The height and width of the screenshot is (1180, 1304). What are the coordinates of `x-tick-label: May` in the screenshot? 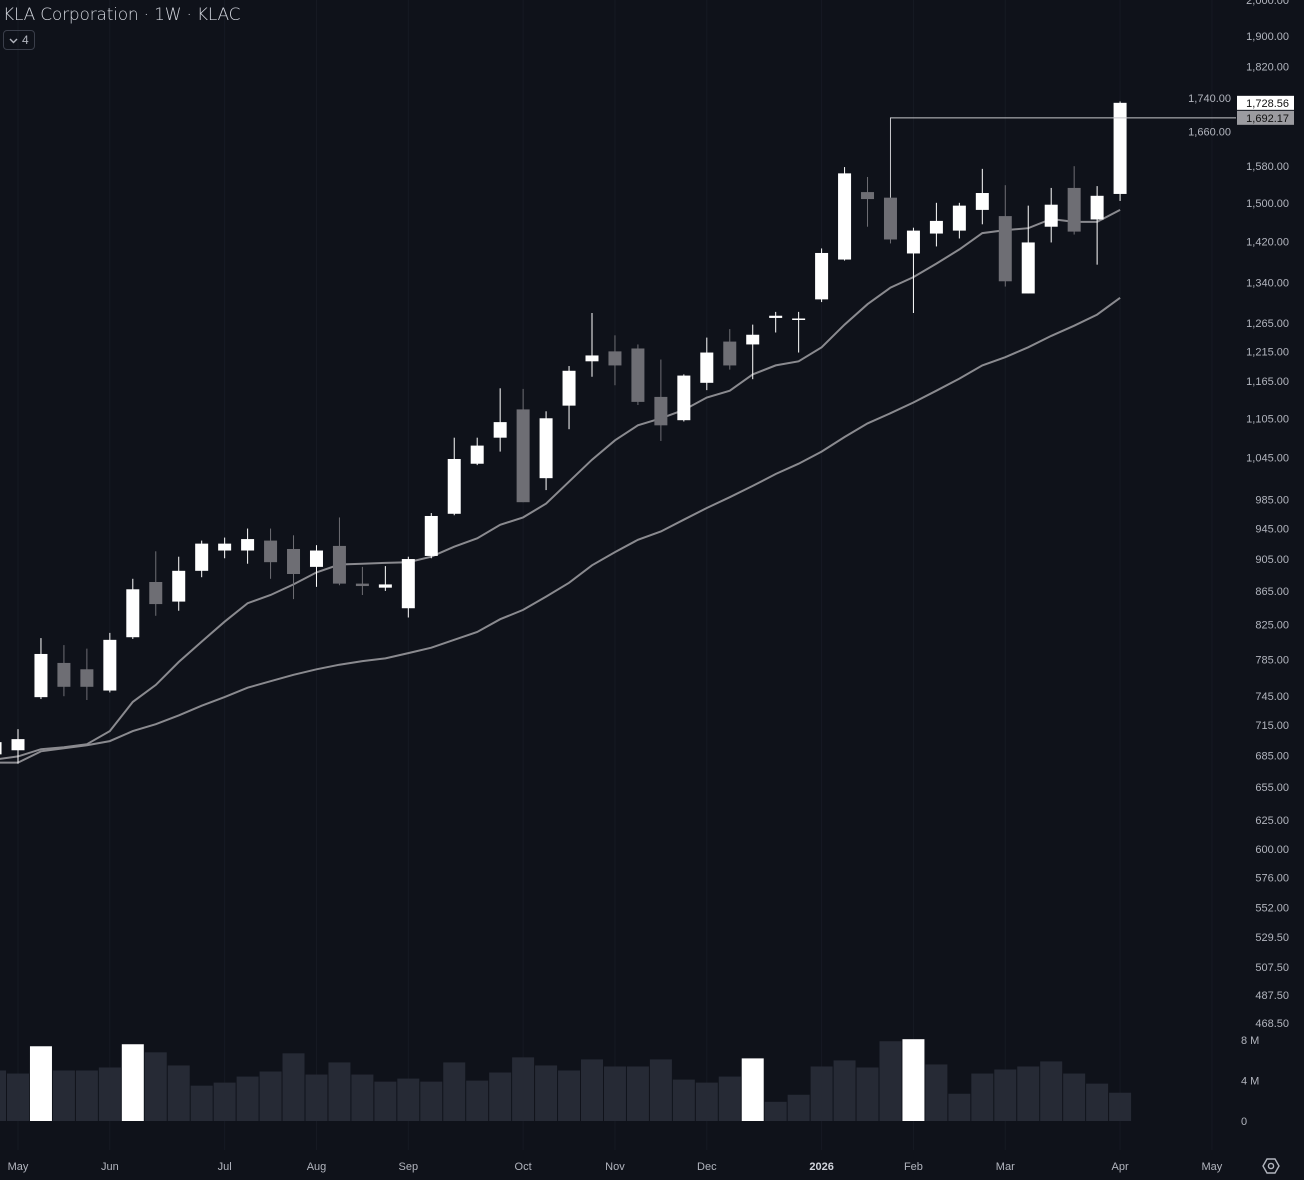 It's located at (1212, 1167).